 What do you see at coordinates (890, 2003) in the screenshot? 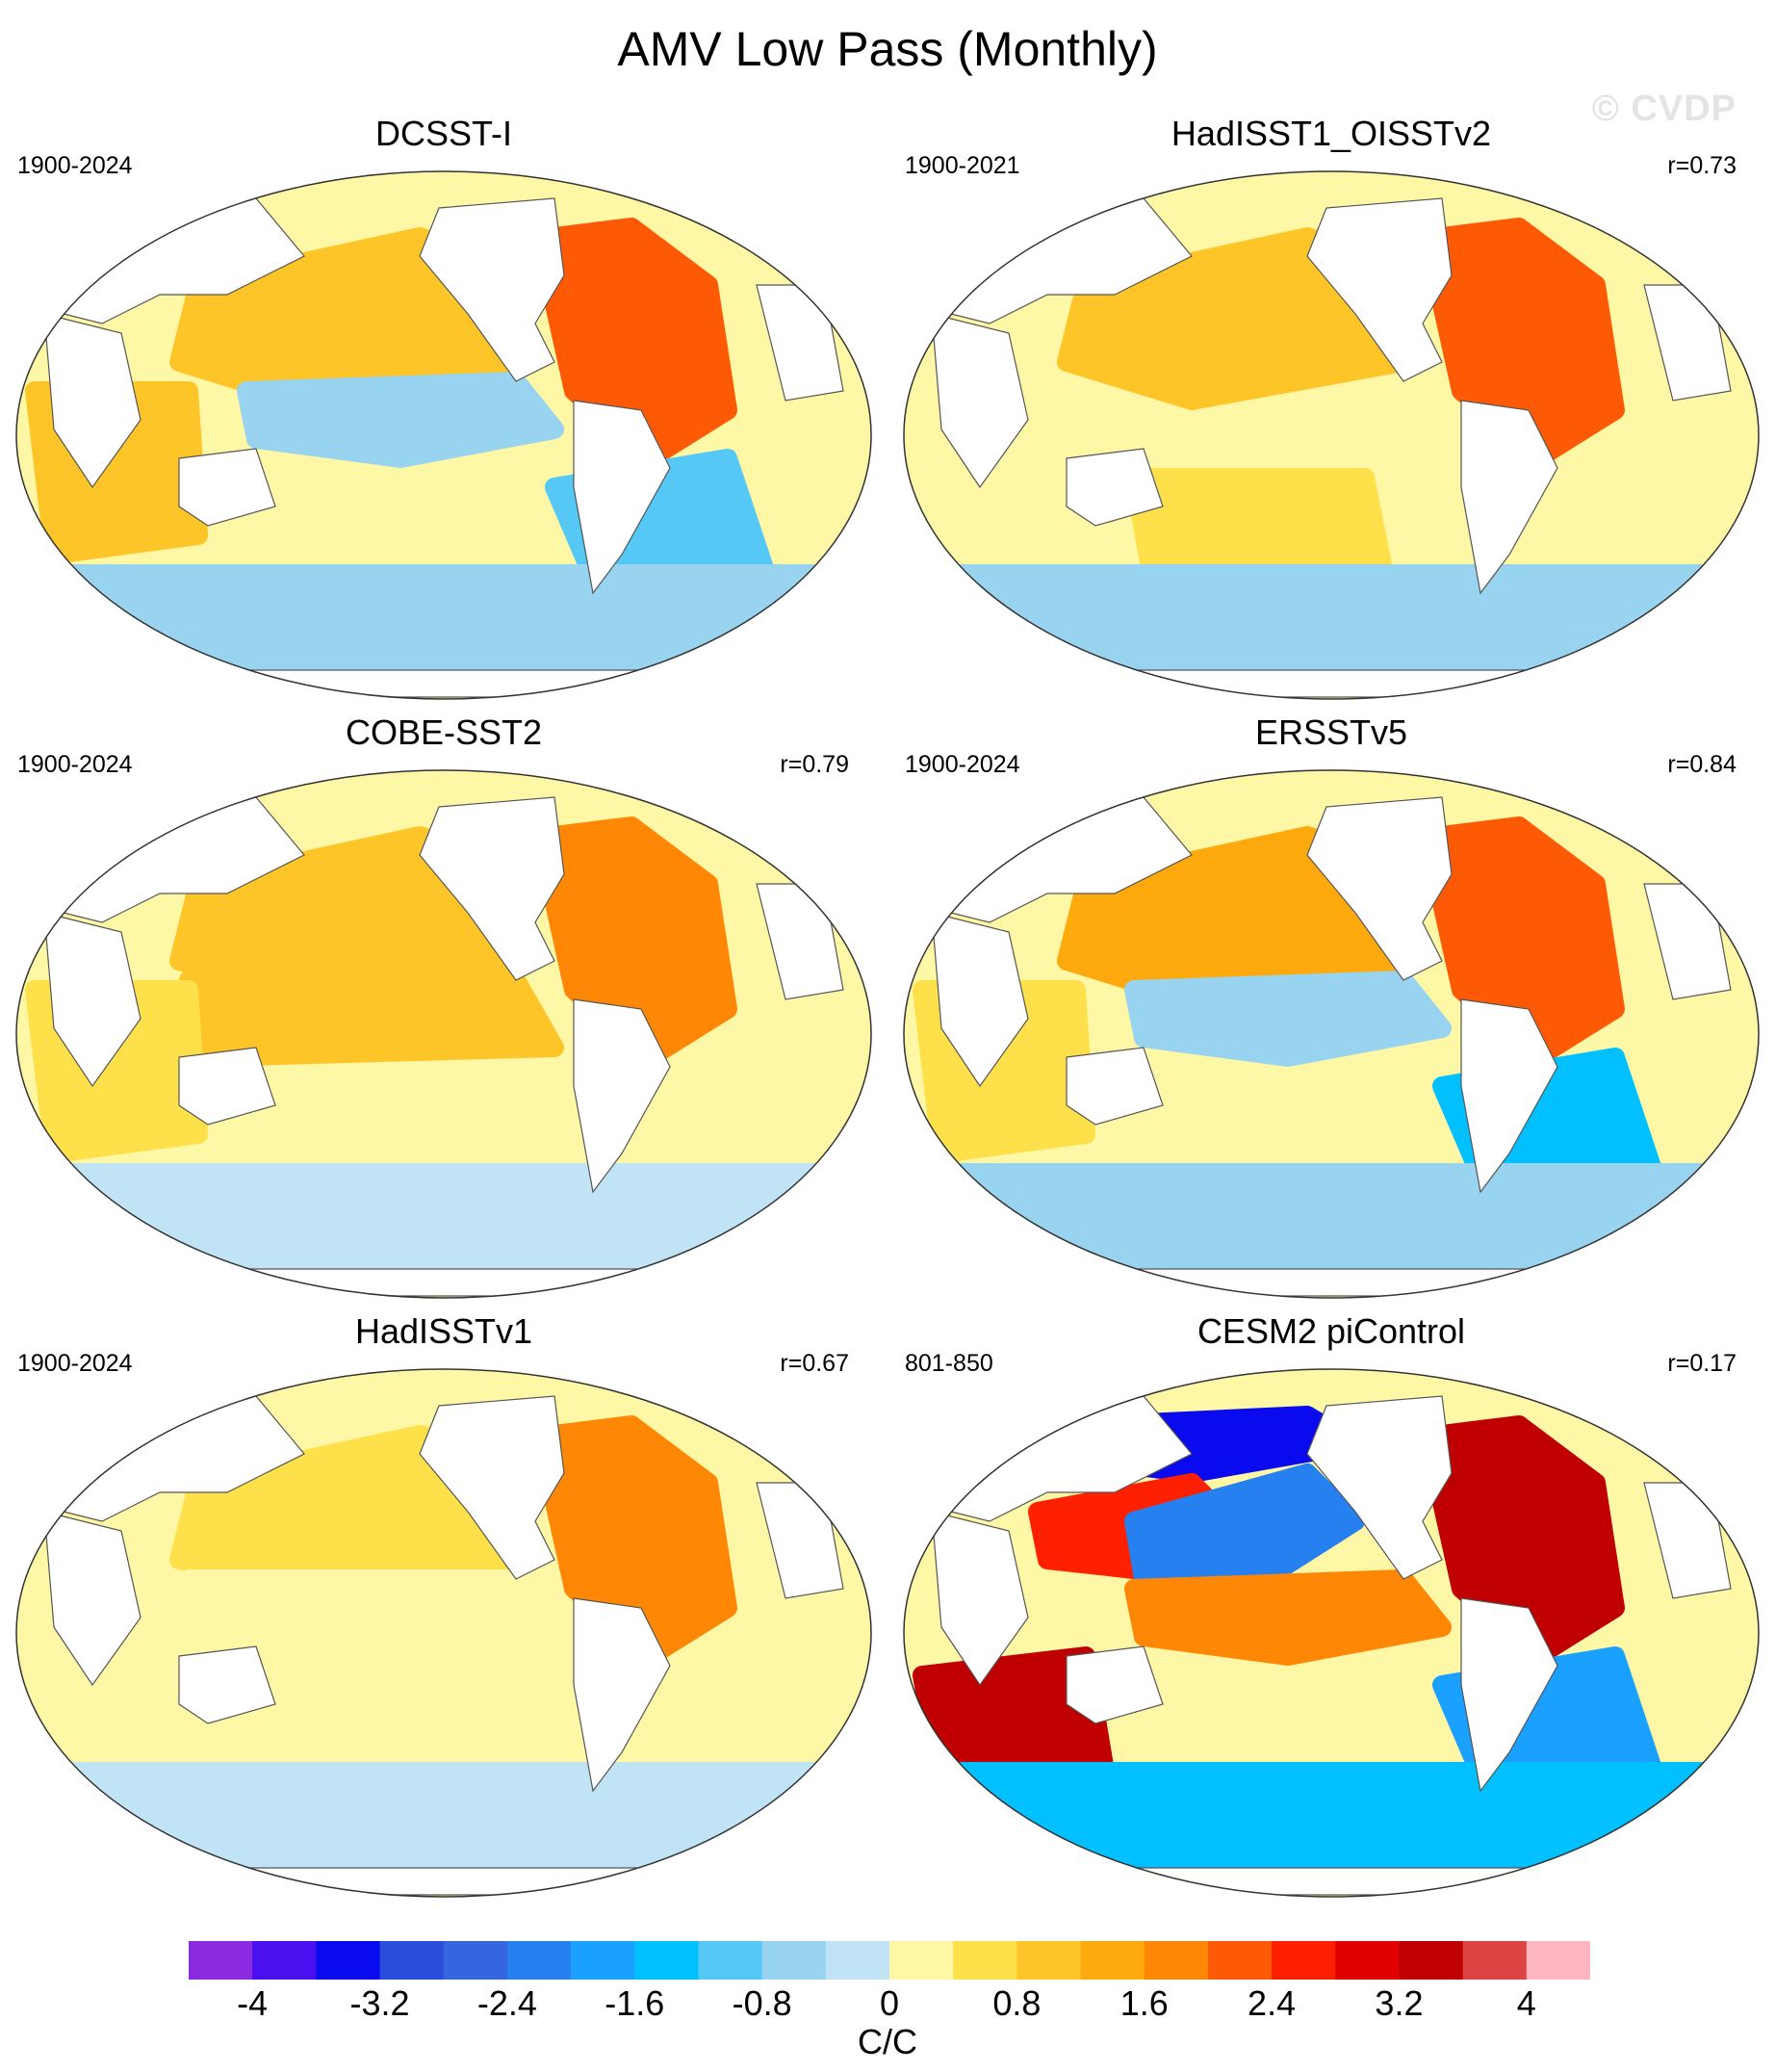
I see `colorbar-tick-label: 0` at bounding box center [890, 2003].